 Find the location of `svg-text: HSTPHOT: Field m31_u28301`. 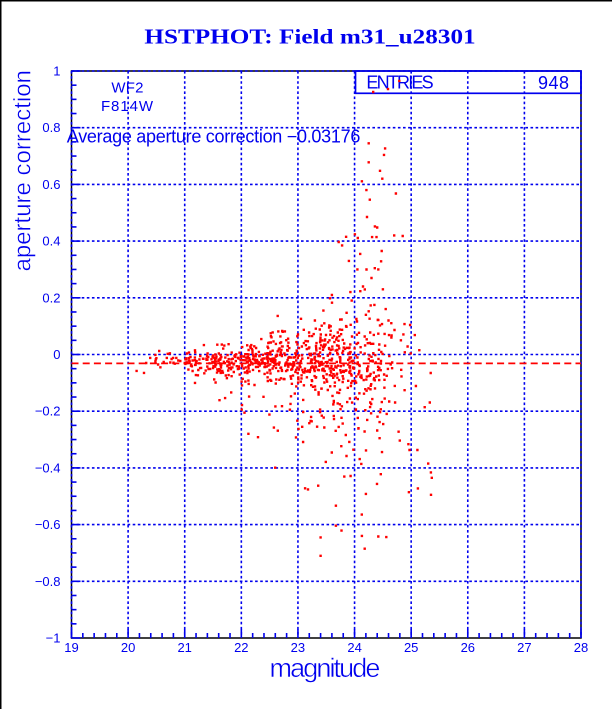

svg-text: HSTPHOT: Field m31_u28301 is located at coordinates (309, 37).